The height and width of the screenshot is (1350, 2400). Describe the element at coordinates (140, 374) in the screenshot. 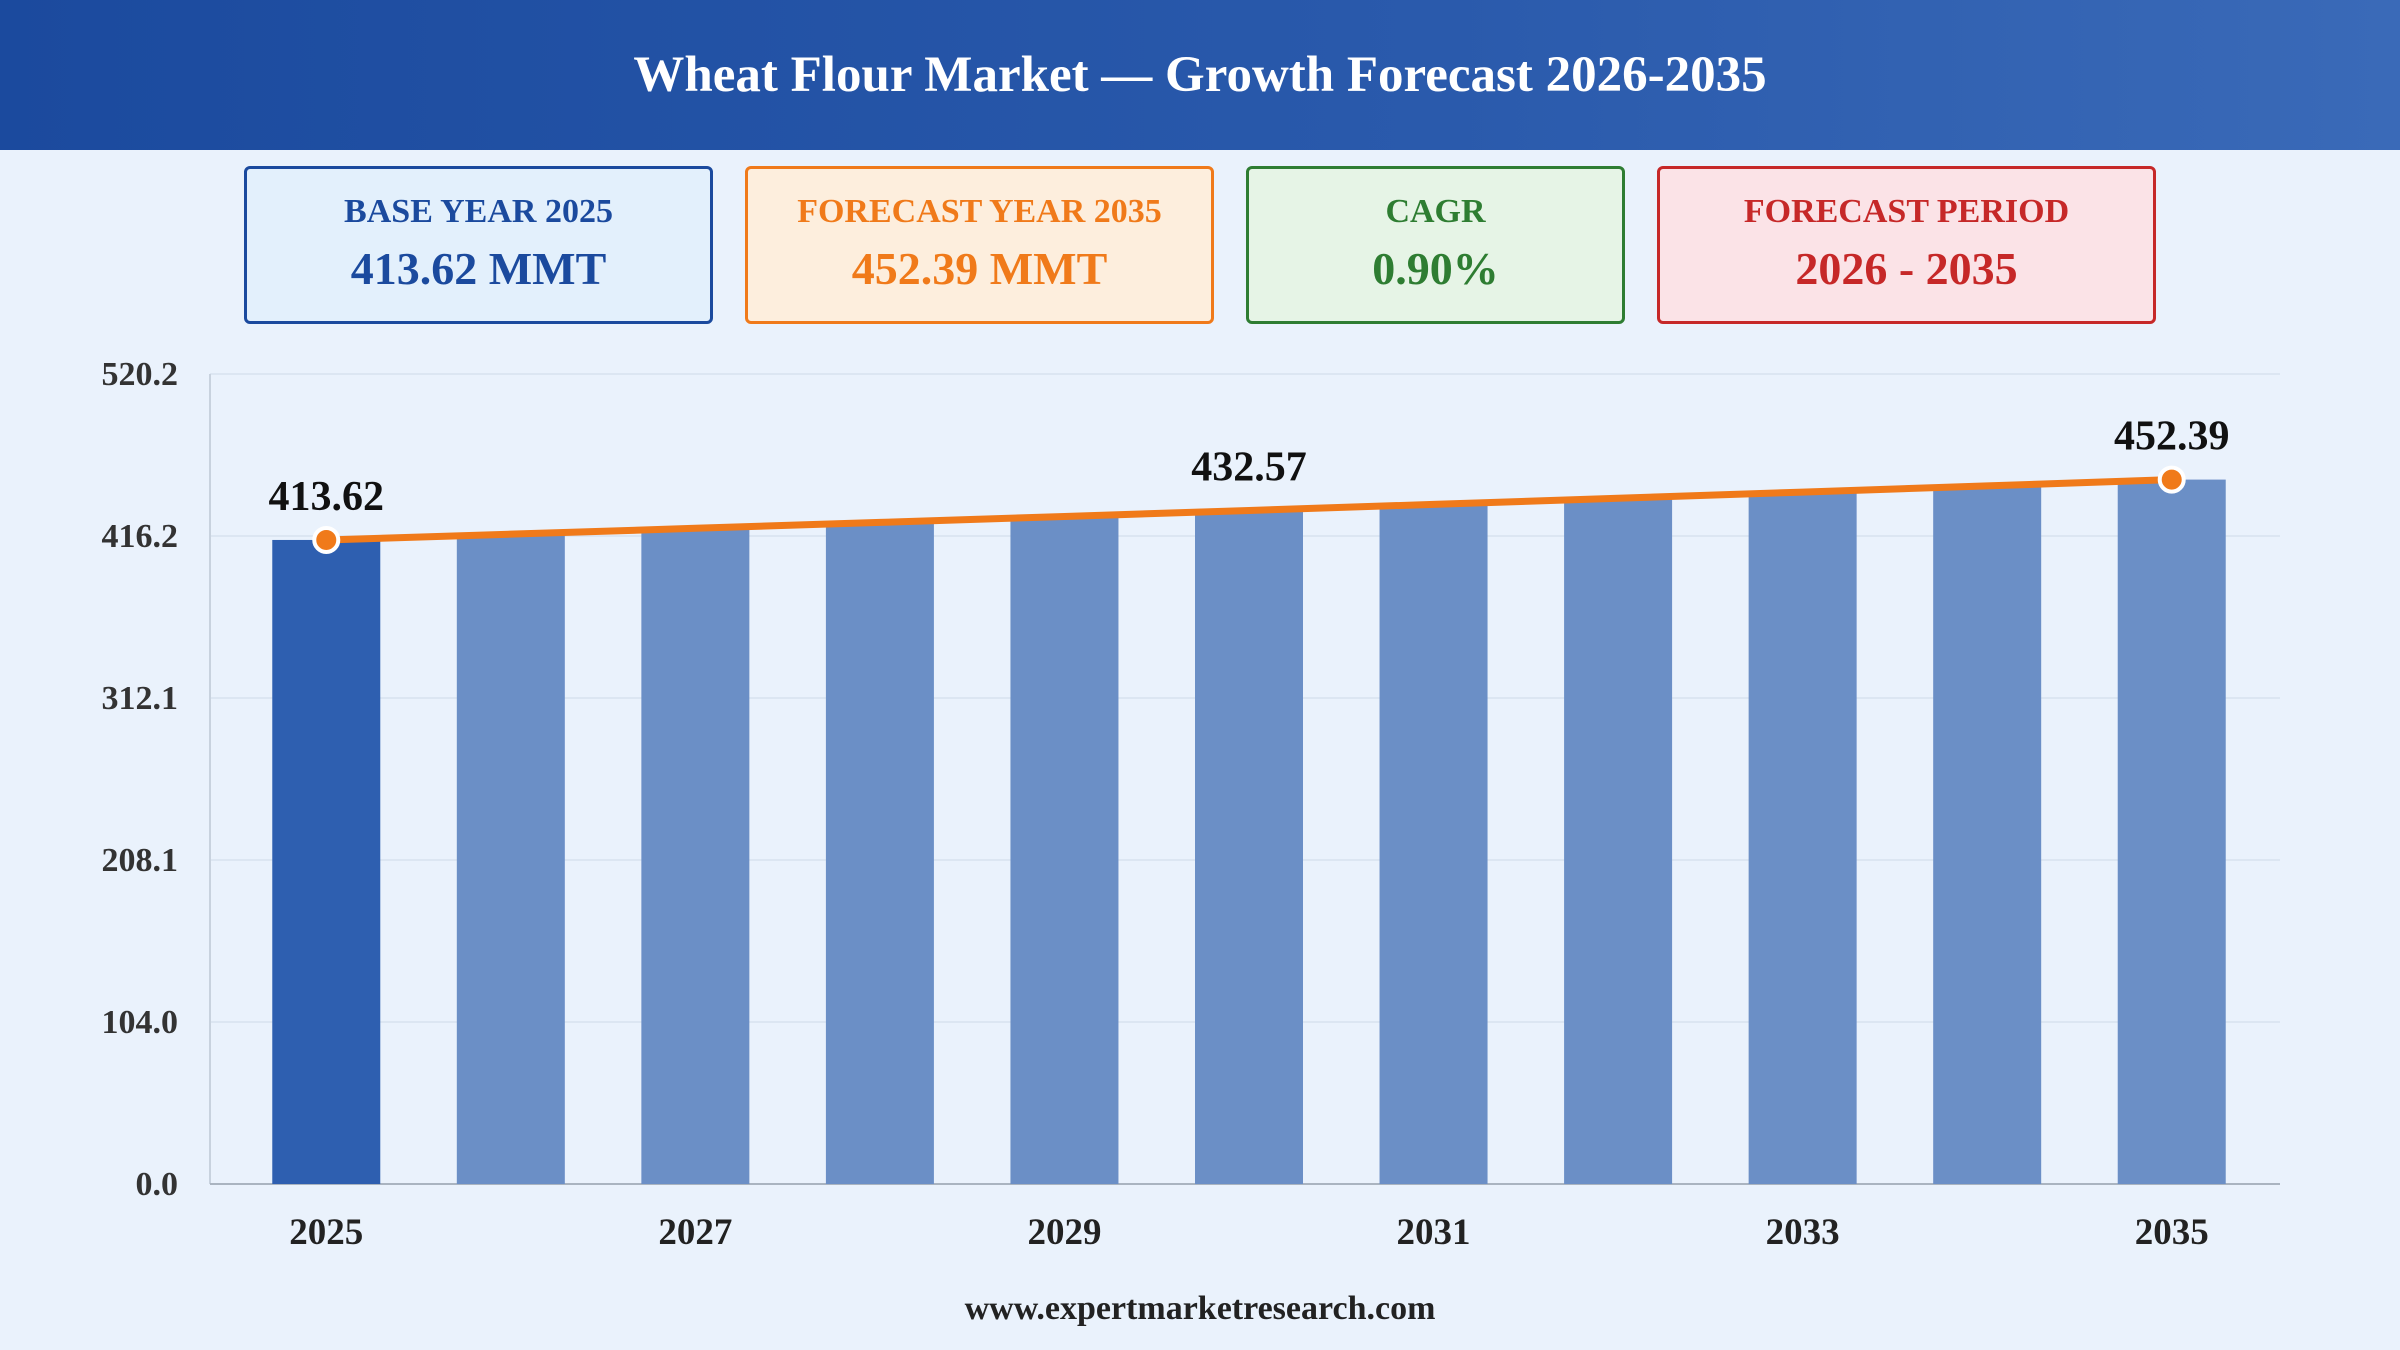

I see `y-tick-label: 520.2` at that location.